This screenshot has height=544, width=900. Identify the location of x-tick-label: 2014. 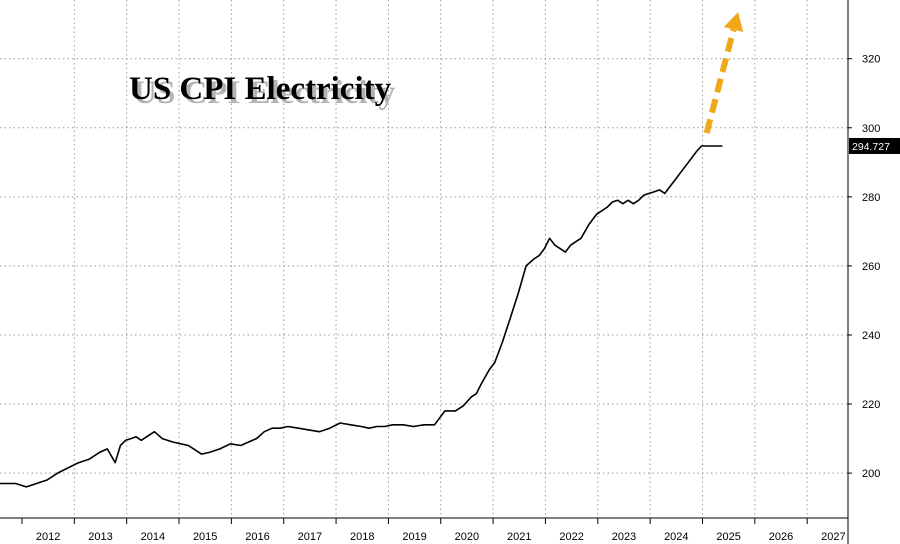
(153, 537).